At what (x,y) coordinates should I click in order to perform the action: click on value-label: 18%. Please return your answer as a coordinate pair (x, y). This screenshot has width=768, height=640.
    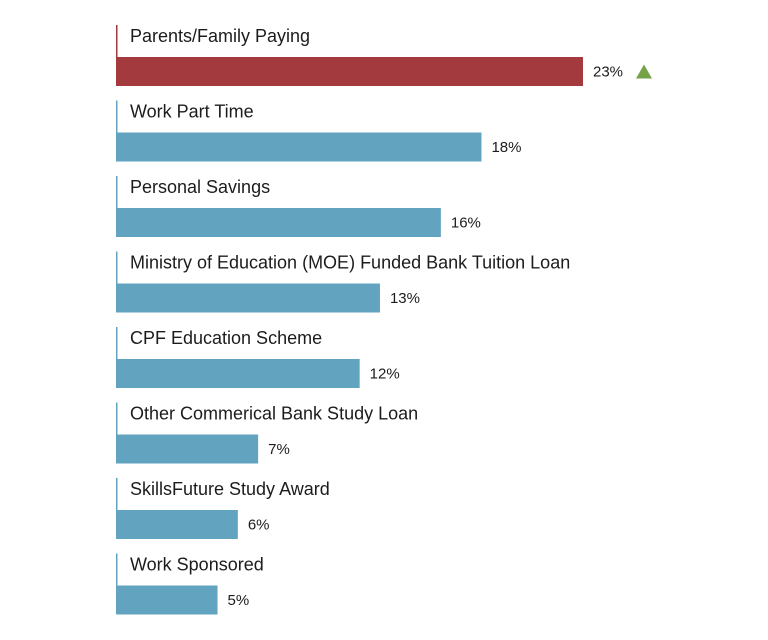
    Looking at the image, I should click on (506, 147).